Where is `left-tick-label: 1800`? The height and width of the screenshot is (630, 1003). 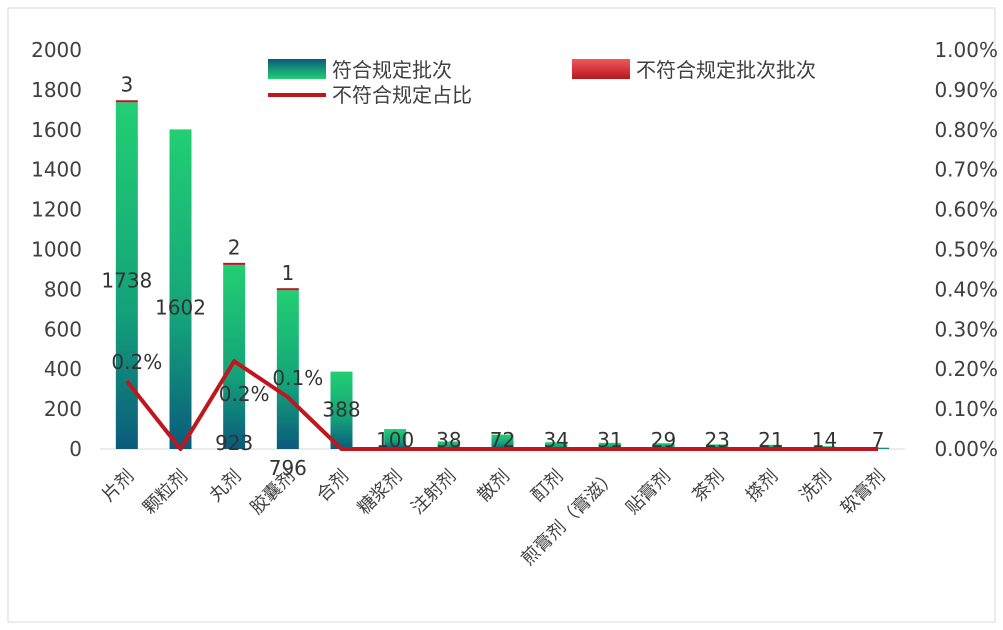 left-tick-label: 1800 is located at coordinates (56, 90).